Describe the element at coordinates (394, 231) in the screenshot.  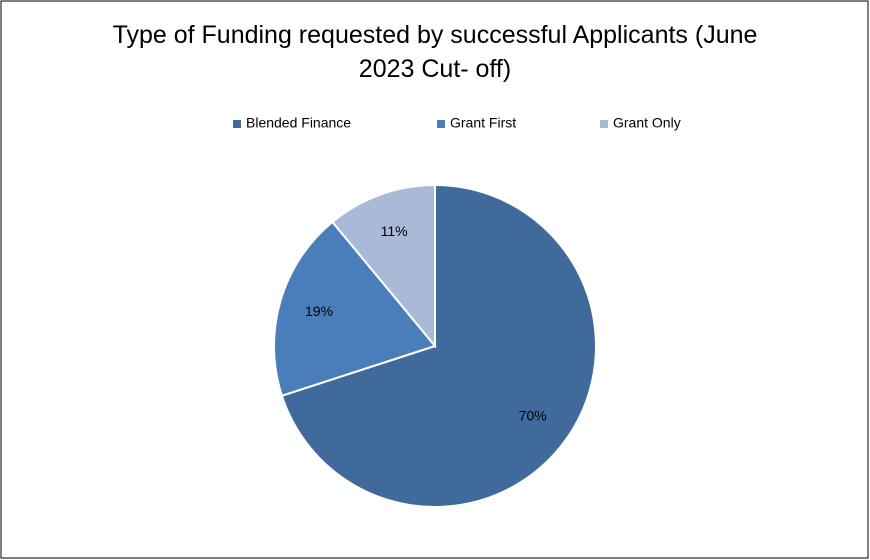
I see `data-label: 11%` at that location.